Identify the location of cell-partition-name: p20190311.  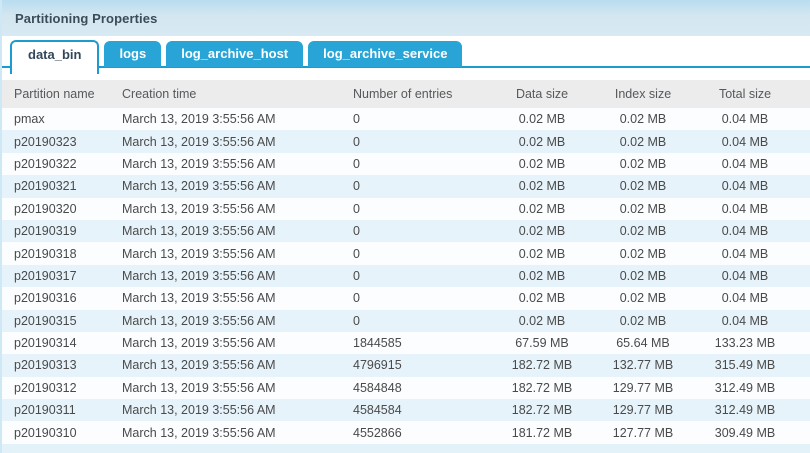
(45, 410).